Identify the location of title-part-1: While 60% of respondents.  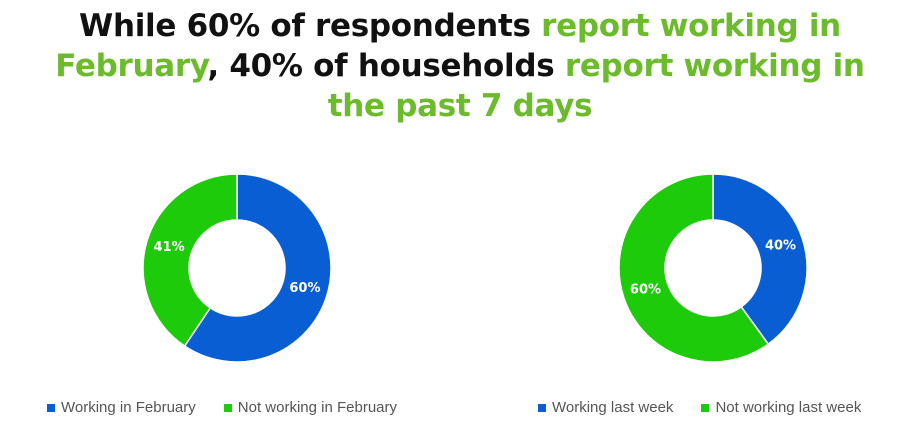
(310, 26).